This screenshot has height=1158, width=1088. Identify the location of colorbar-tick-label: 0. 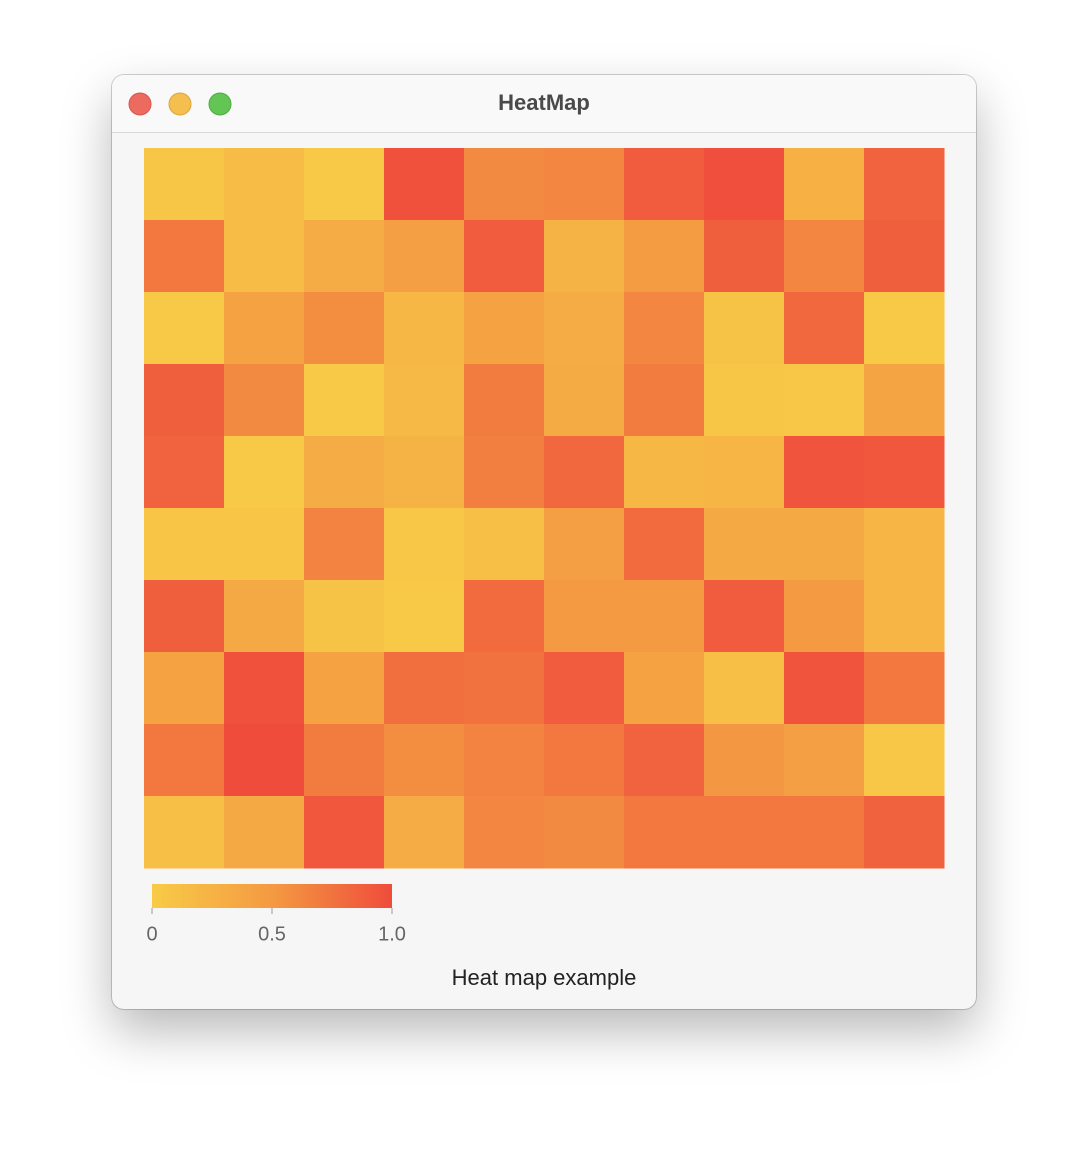
(151, 934).